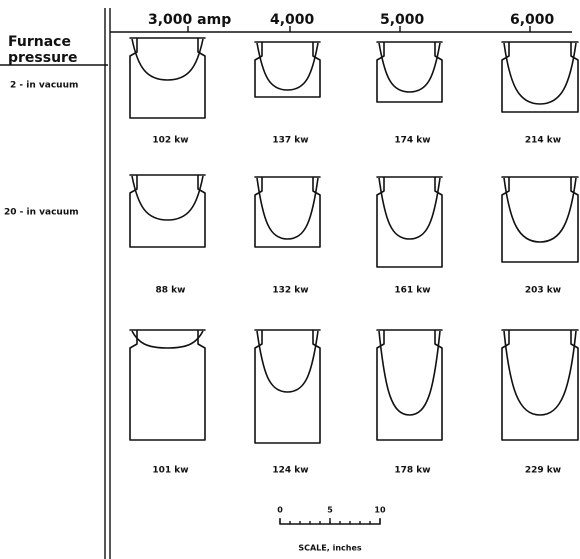 Image resolution: width=580 pixels, height=559 pixels. I want to click on scale-tick-label: 5, so click(330, 510).